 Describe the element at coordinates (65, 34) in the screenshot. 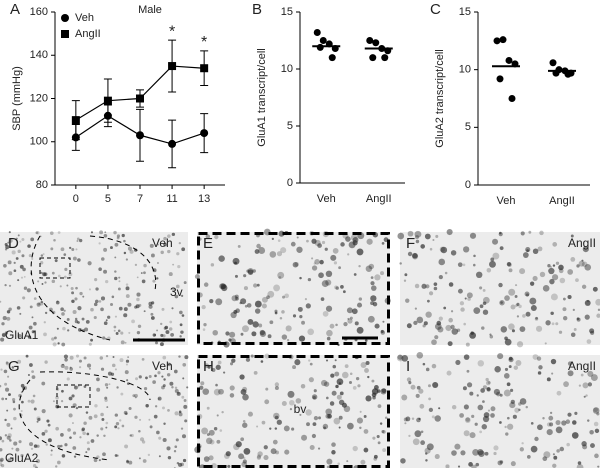

I see `legend-marker` at that location.